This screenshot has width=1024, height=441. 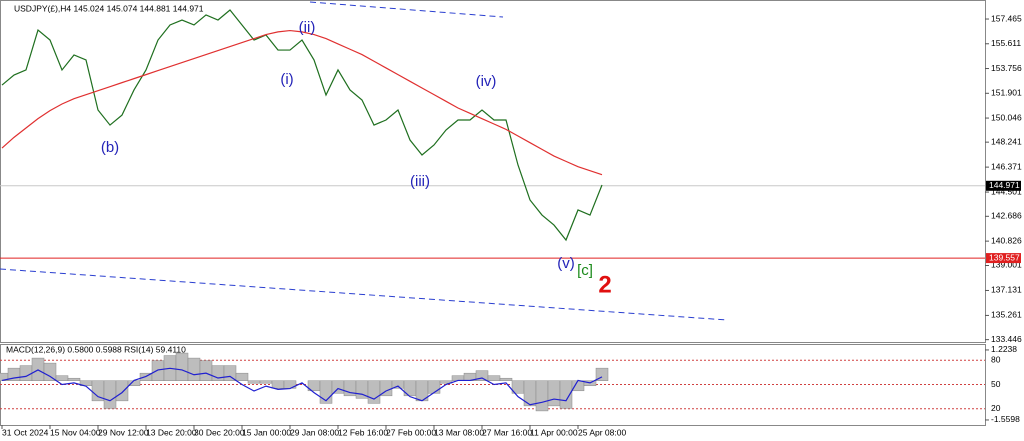 What do you see at coordinates (1004, 349) in the screenshot?
I see `y-tick-label: 1.2238` at bounding box center [1004, 349].